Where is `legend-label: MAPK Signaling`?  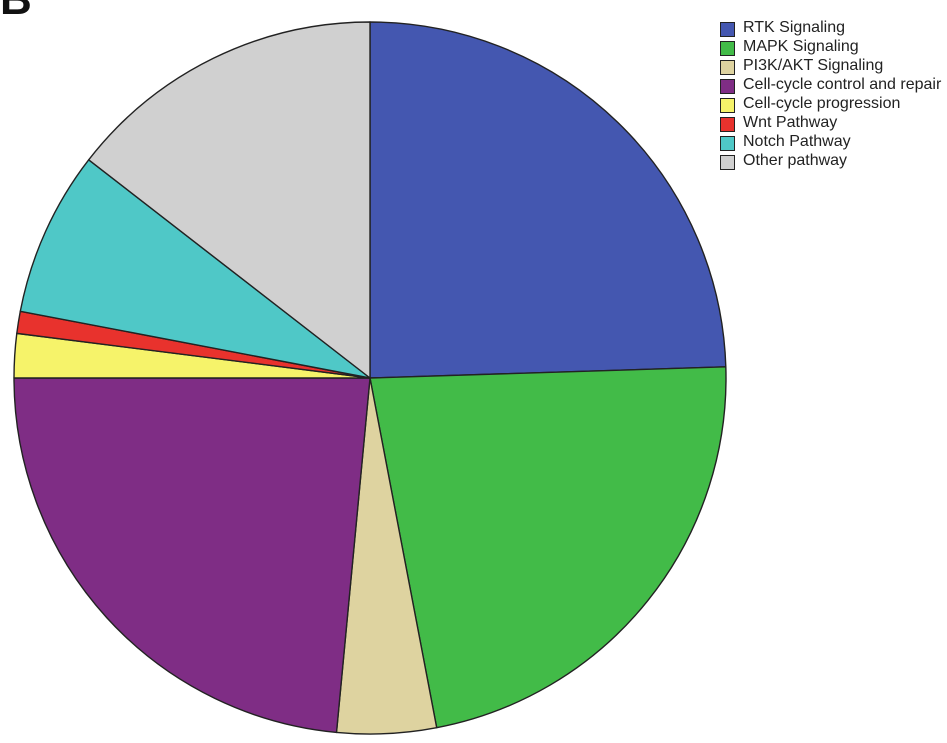 legend-label: MAPK Signaling is located at coordinates (801, 46).